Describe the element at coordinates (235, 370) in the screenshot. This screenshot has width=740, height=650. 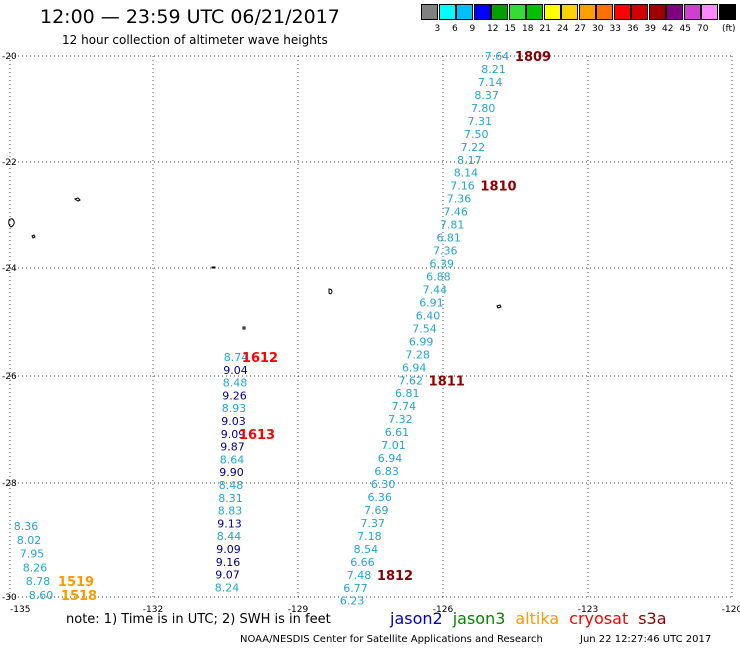
I see `wave-height-value: 9.04` at that location.